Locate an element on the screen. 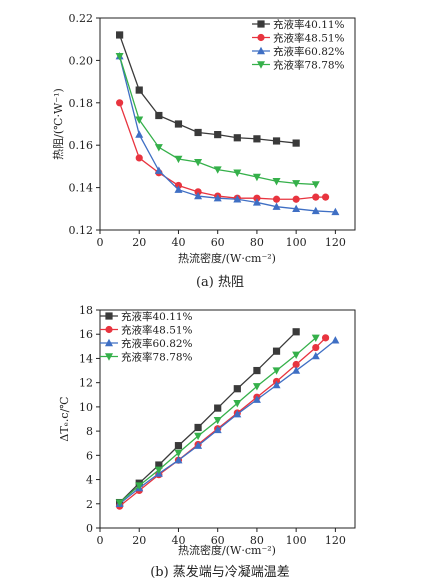 Image resolution: width=440 pixels, height=582 pixels. panel-b-legend-label: 充液率48.51% is located at coordinates (157, 330).